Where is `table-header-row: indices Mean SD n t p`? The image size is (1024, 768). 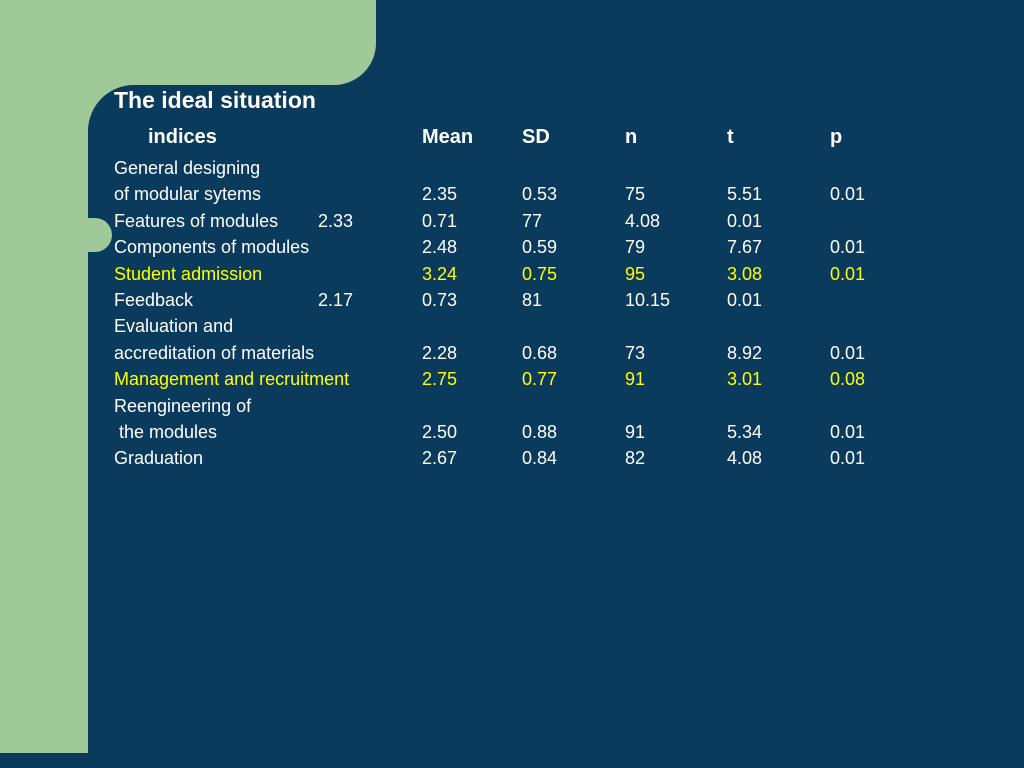
table-header-row: indices Mean SD n t p is located at coordinates (562, 137).